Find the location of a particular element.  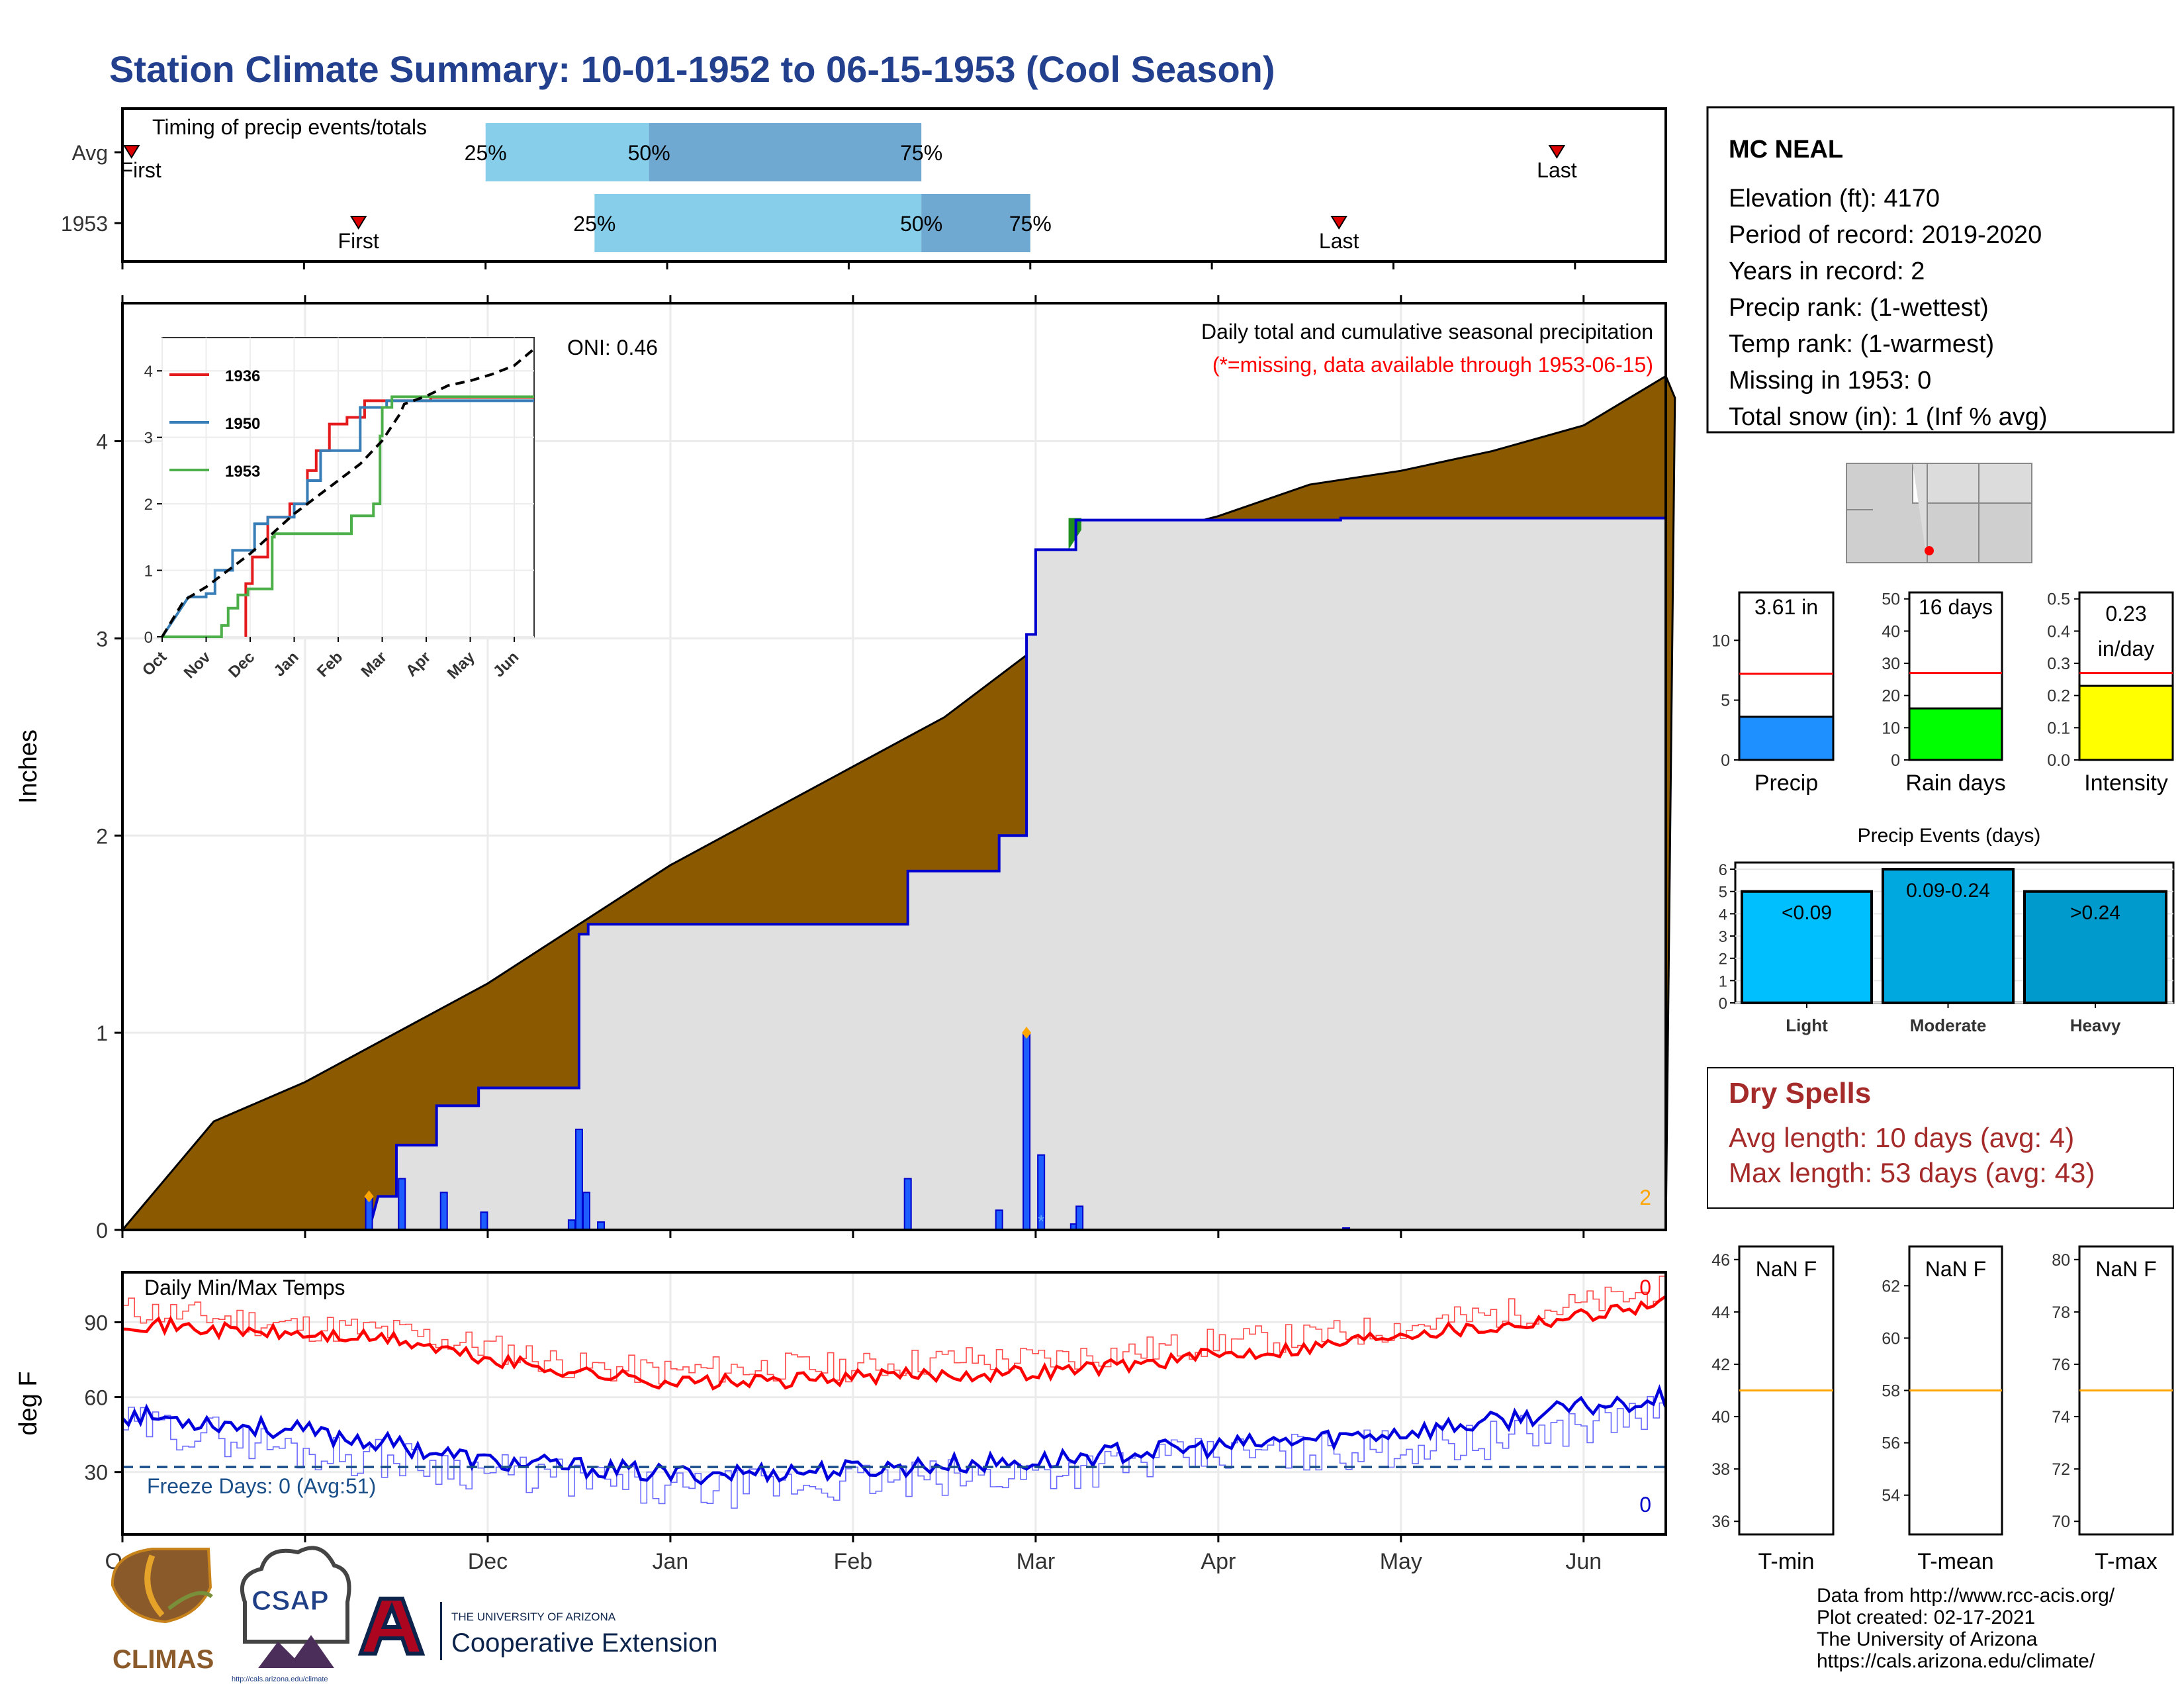

y-tick-label: 74 is located at coordinates (2061, 1417).